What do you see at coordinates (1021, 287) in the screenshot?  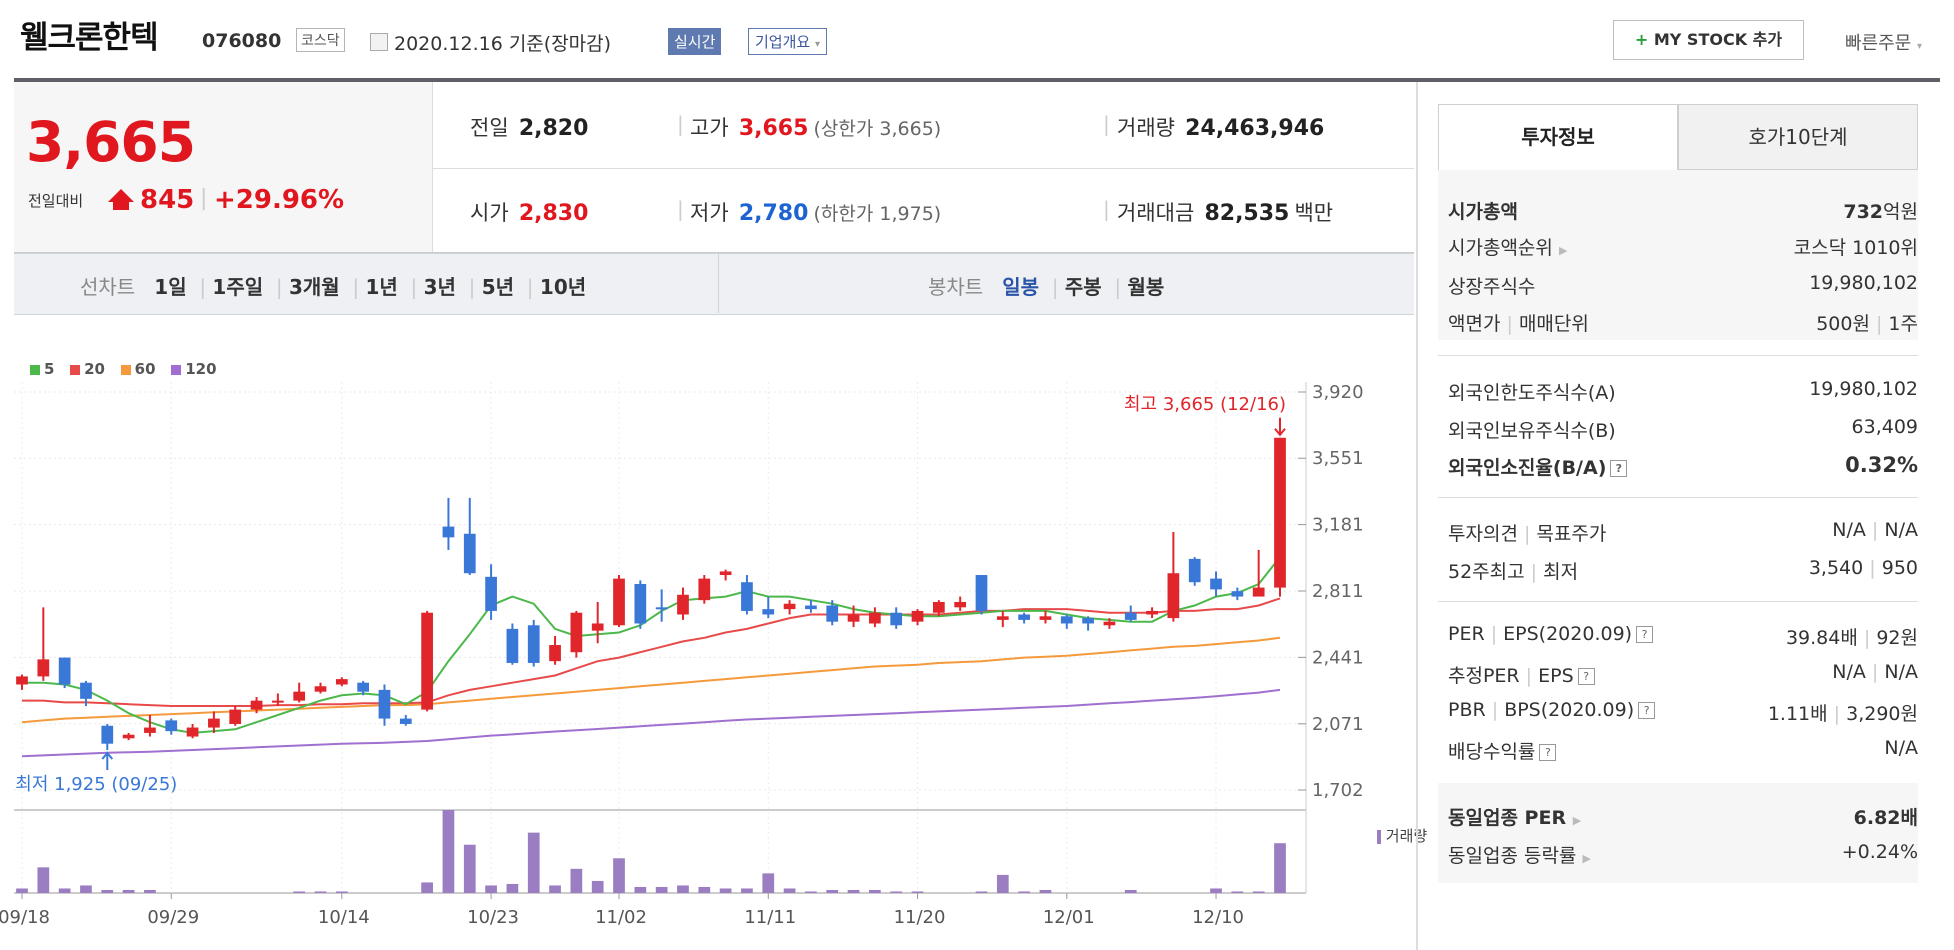 I see `period-daily: 일봉` at bounding box center [1021, 287].